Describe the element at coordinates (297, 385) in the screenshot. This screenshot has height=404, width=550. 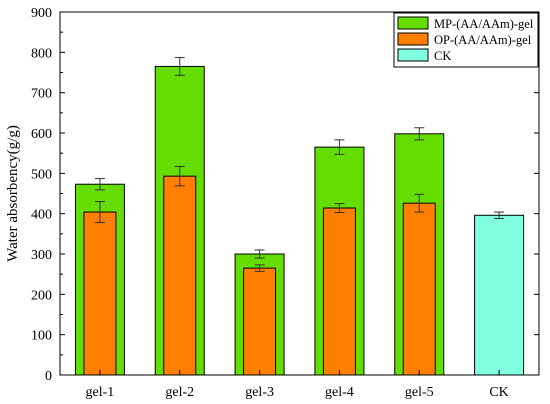
I see `x-axis: gel-1 gel-2 gel-3 gel-4 gel-5 CK` at that location.